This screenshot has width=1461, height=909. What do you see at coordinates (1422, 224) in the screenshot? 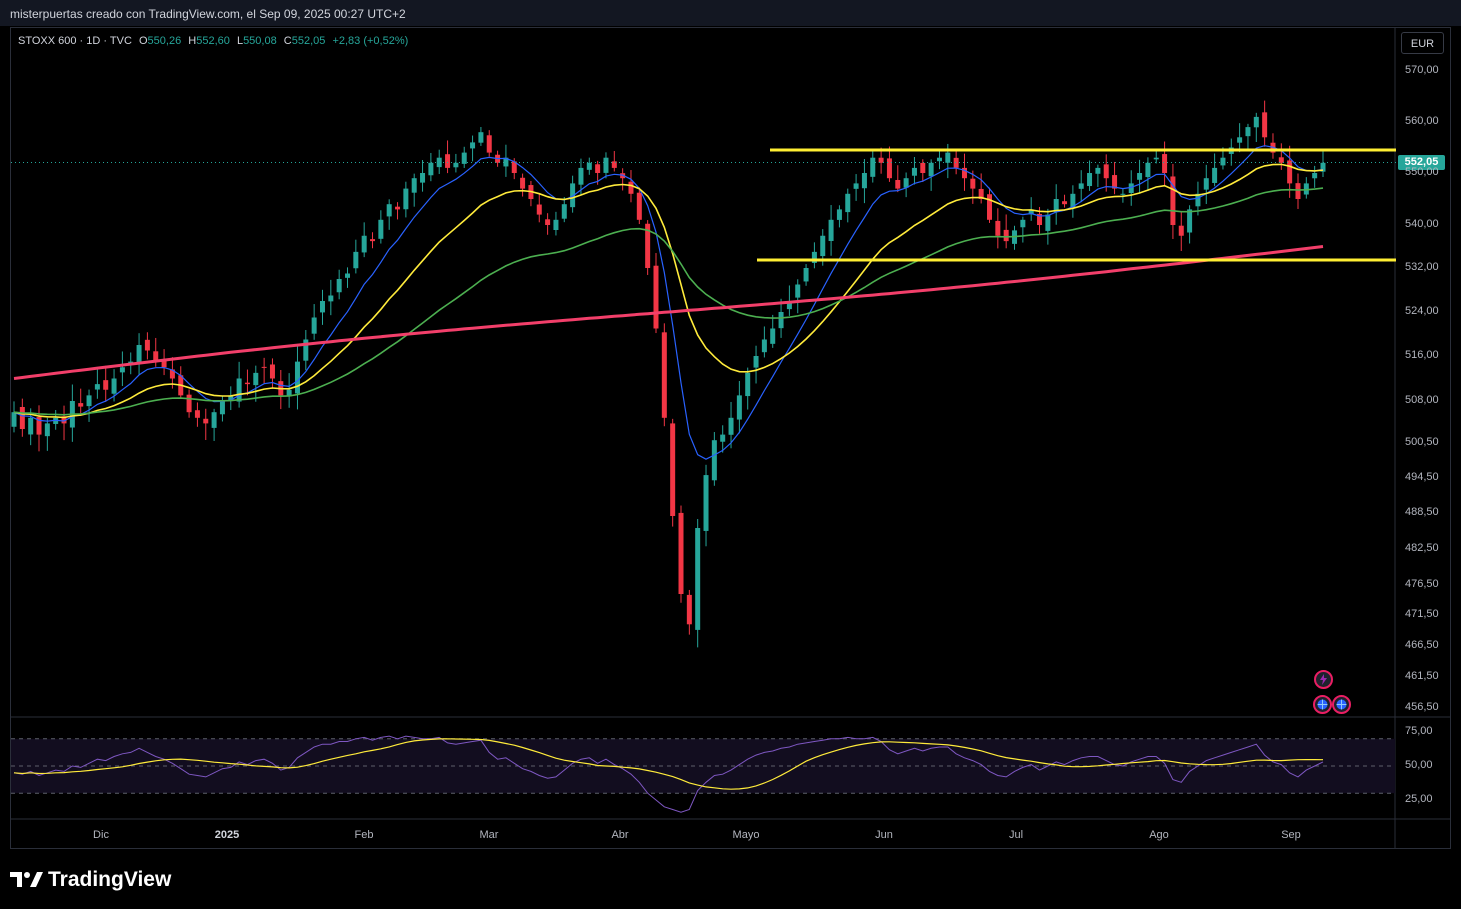
I see `price-tick-label: 540,00` at bounding box center [1422, 224].